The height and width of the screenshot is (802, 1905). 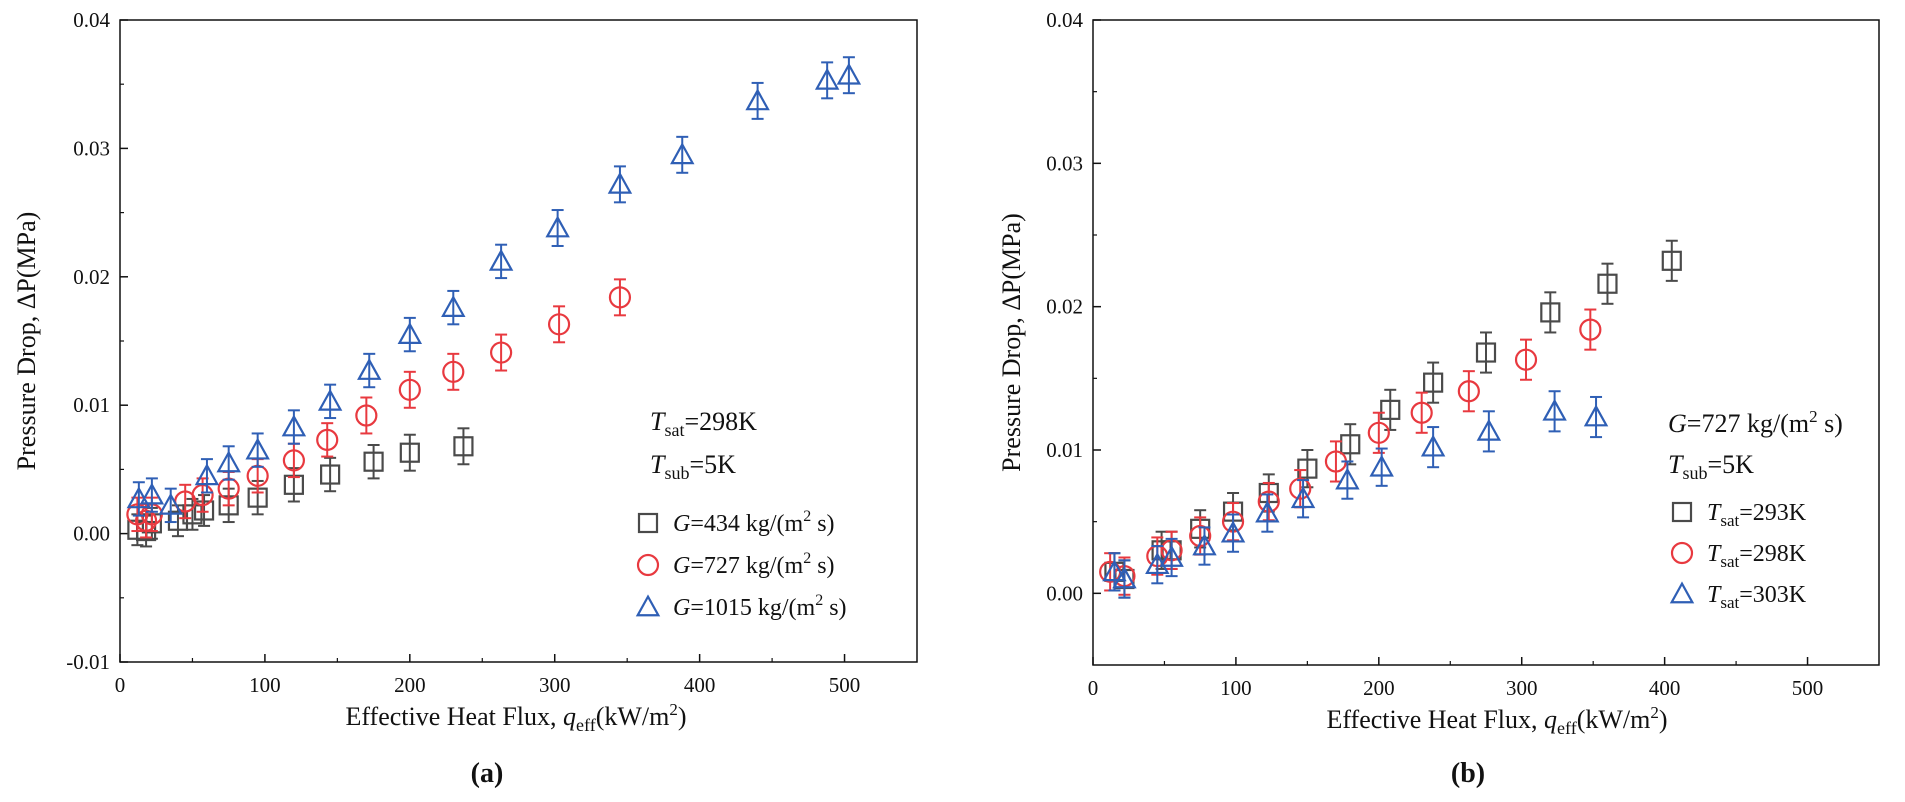 What do you see at coordinates (1813, 416) in the screenshot?
I see `annotation-sup: 2` at bounding box center [1813, 416].